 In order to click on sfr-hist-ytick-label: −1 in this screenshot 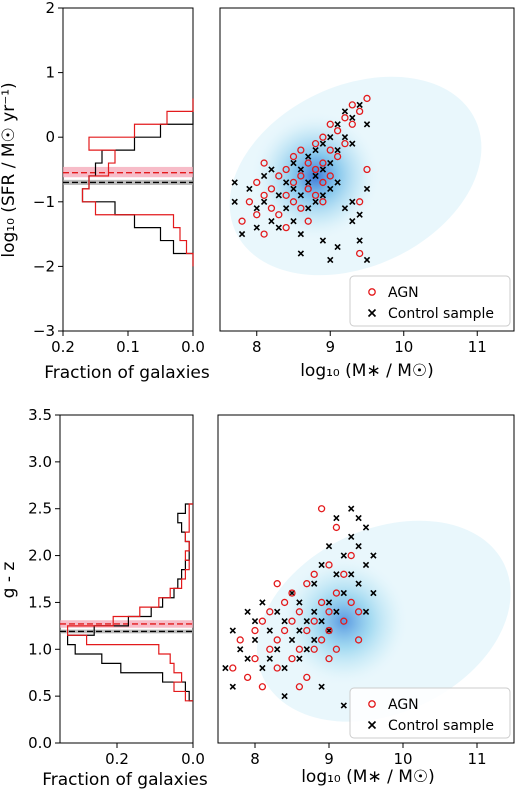, I will do `click(44, 202)`.